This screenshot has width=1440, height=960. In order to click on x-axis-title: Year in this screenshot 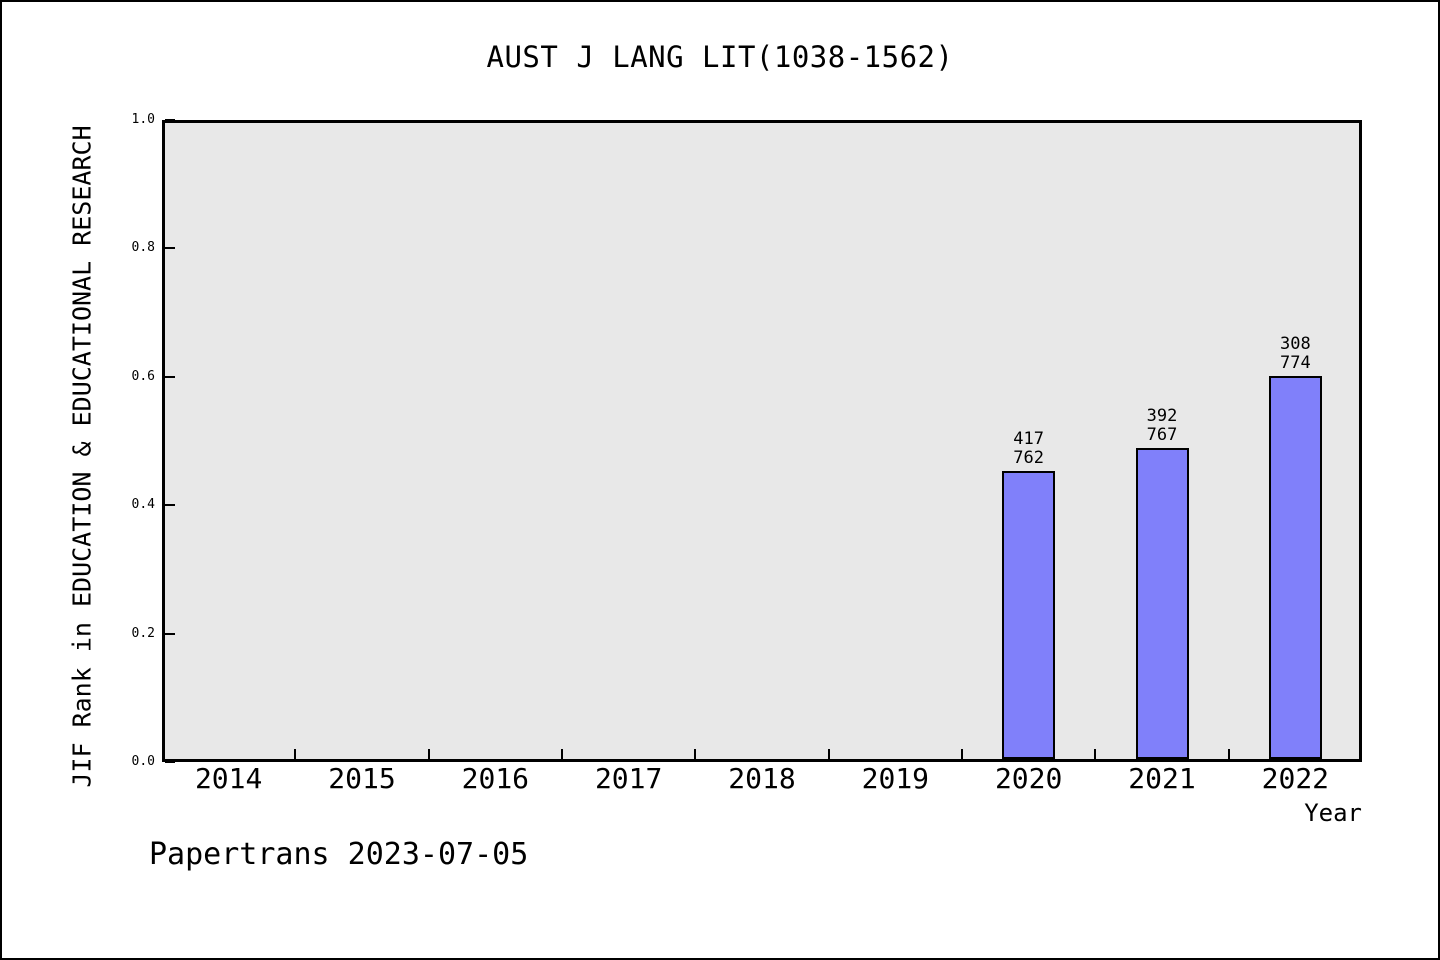, I will do `click(1333, 813)`.